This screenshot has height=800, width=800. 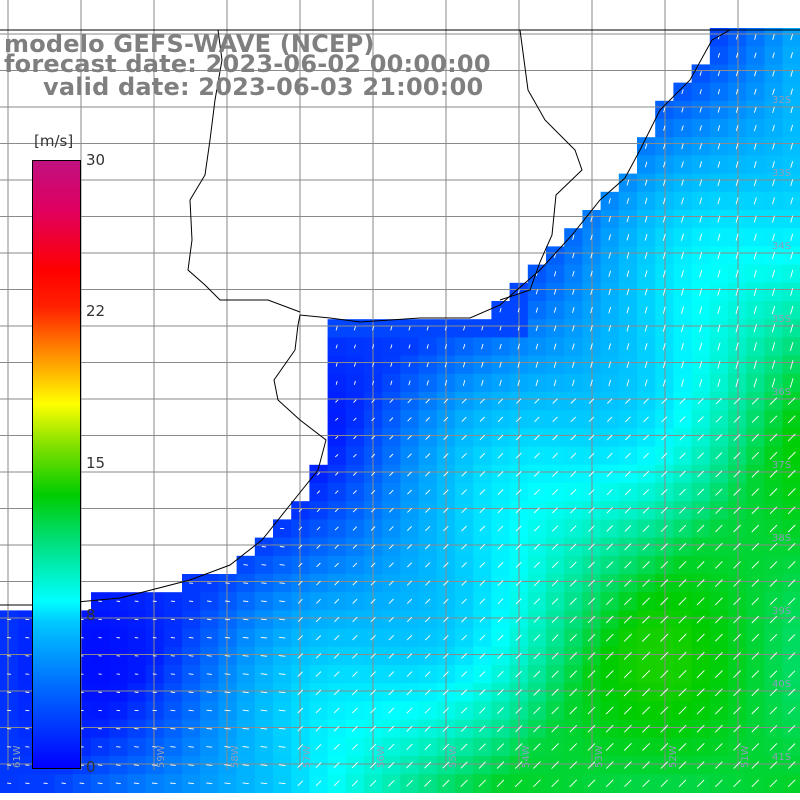 What do you see at coordinates (56, 464) in the screenshot?
I see `colorbar` at bounding box center [56, 464].